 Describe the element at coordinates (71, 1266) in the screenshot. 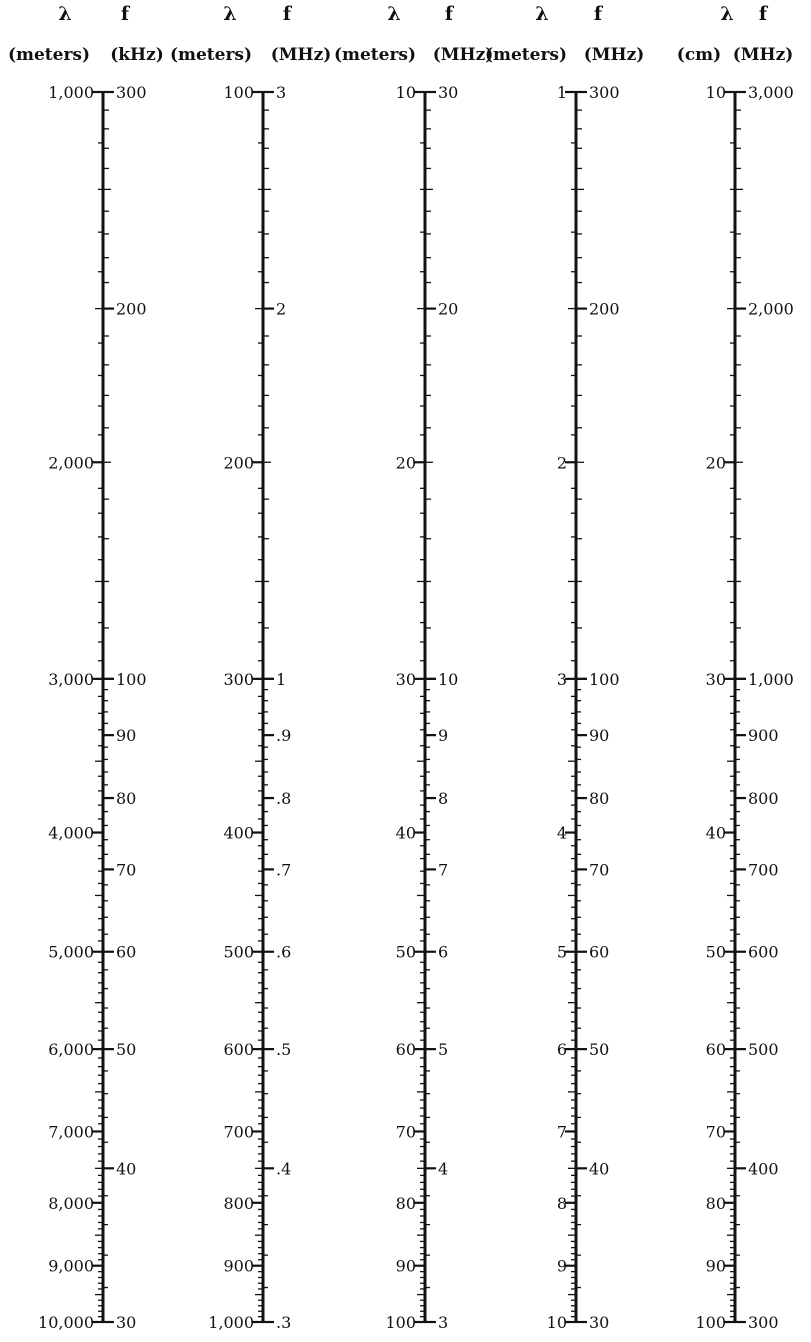

I see `lambda-label: 9,000` at that location.